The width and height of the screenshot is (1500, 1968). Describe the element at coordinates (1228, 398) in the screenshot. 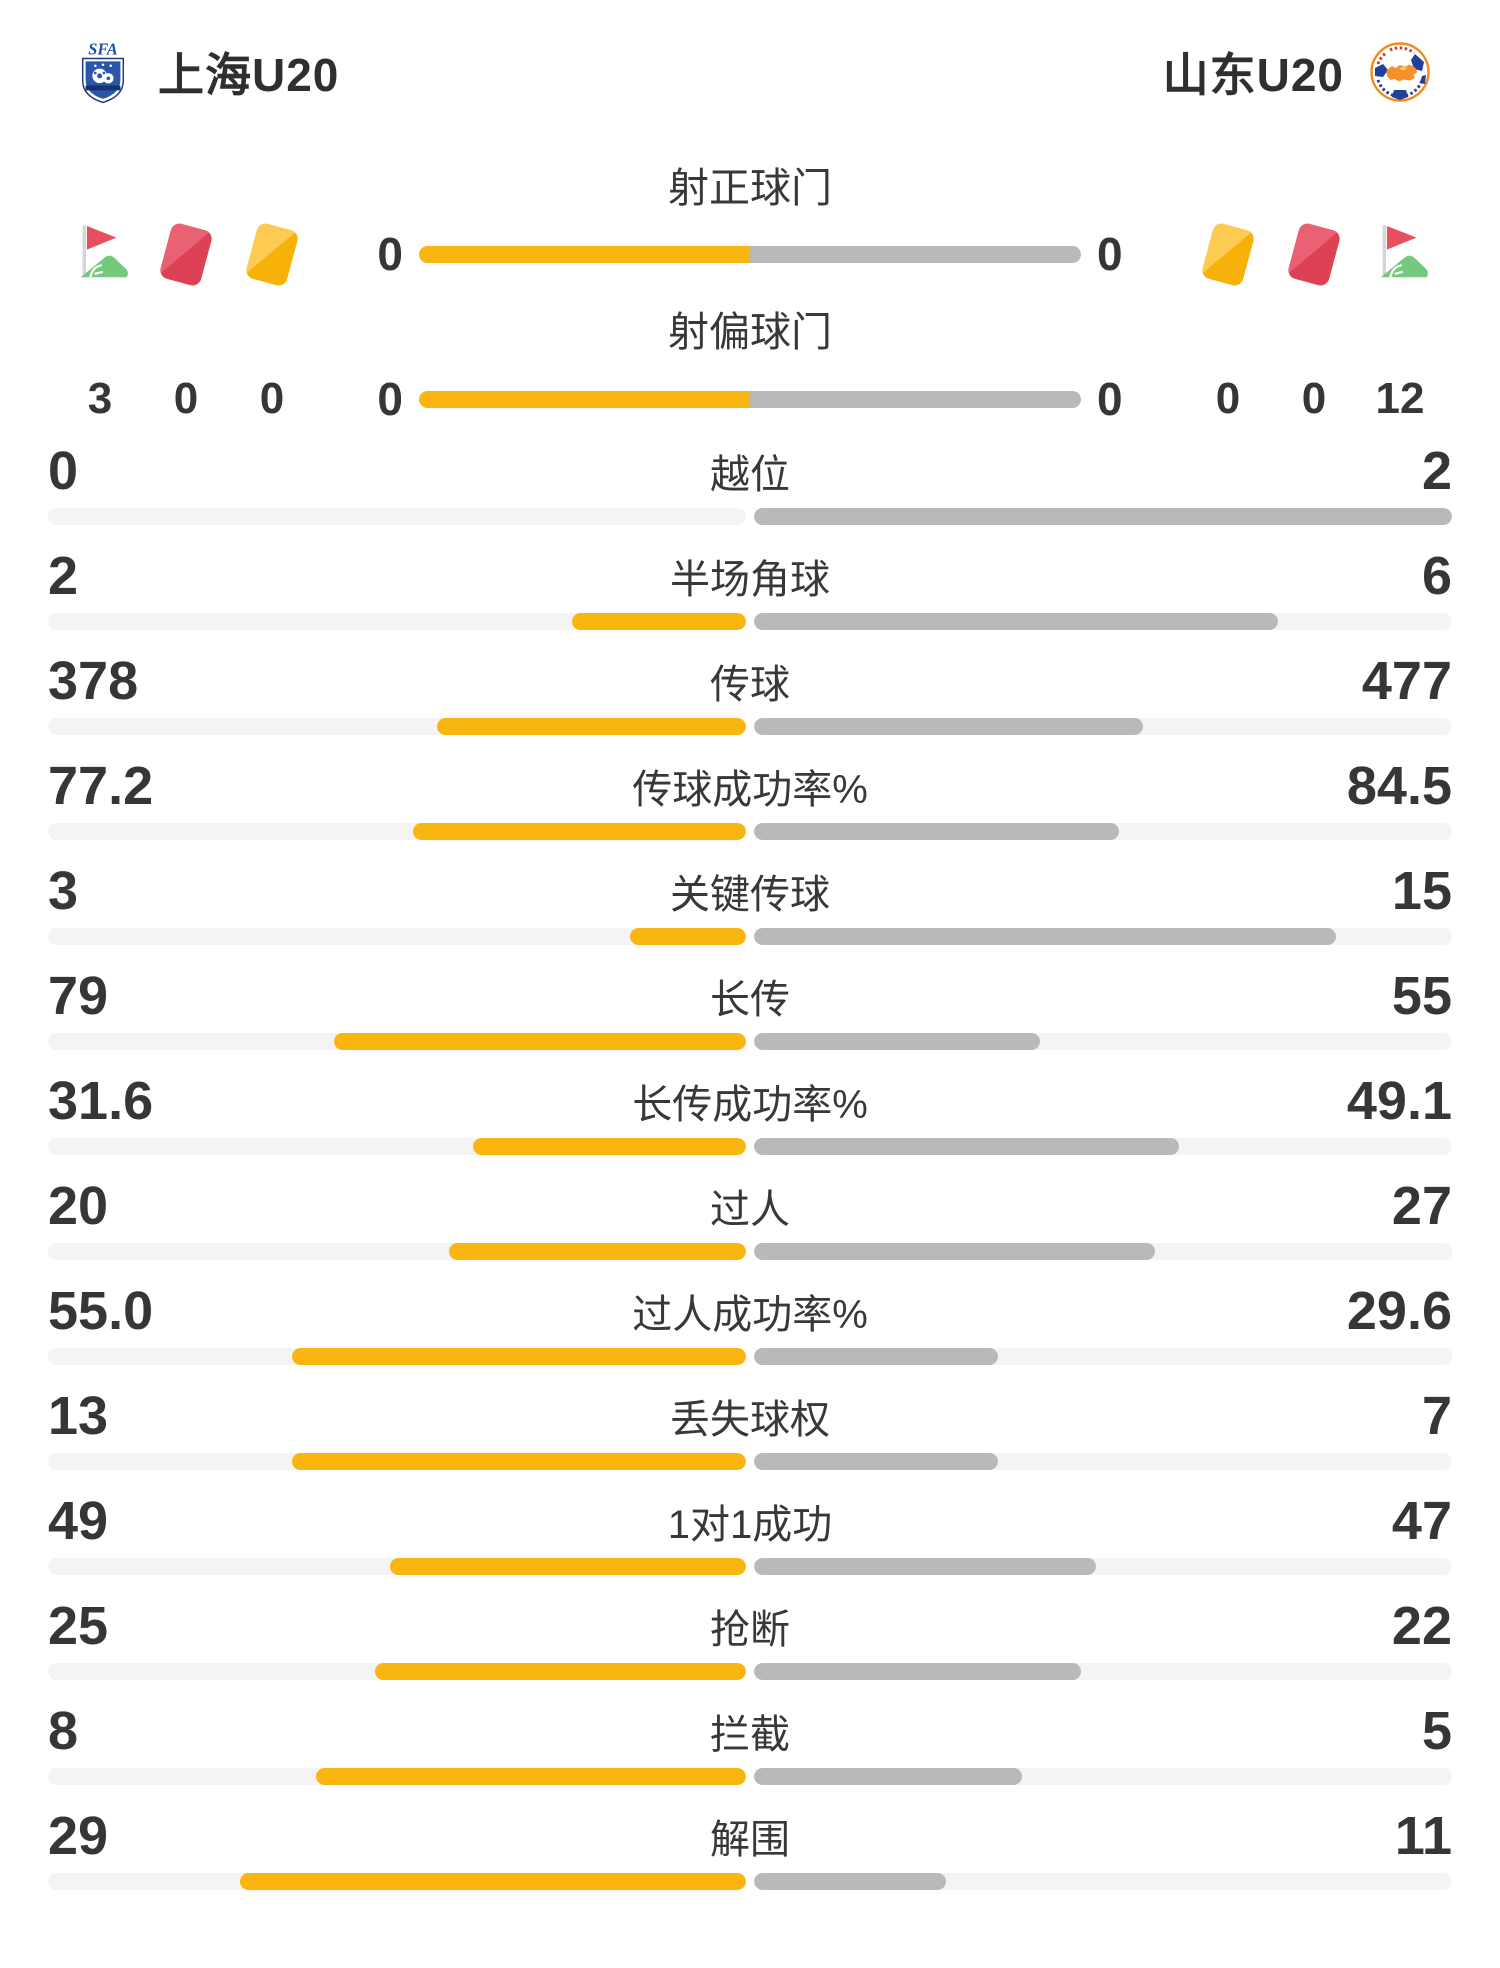

I see `away-yellow-card-count: 0` at that location.